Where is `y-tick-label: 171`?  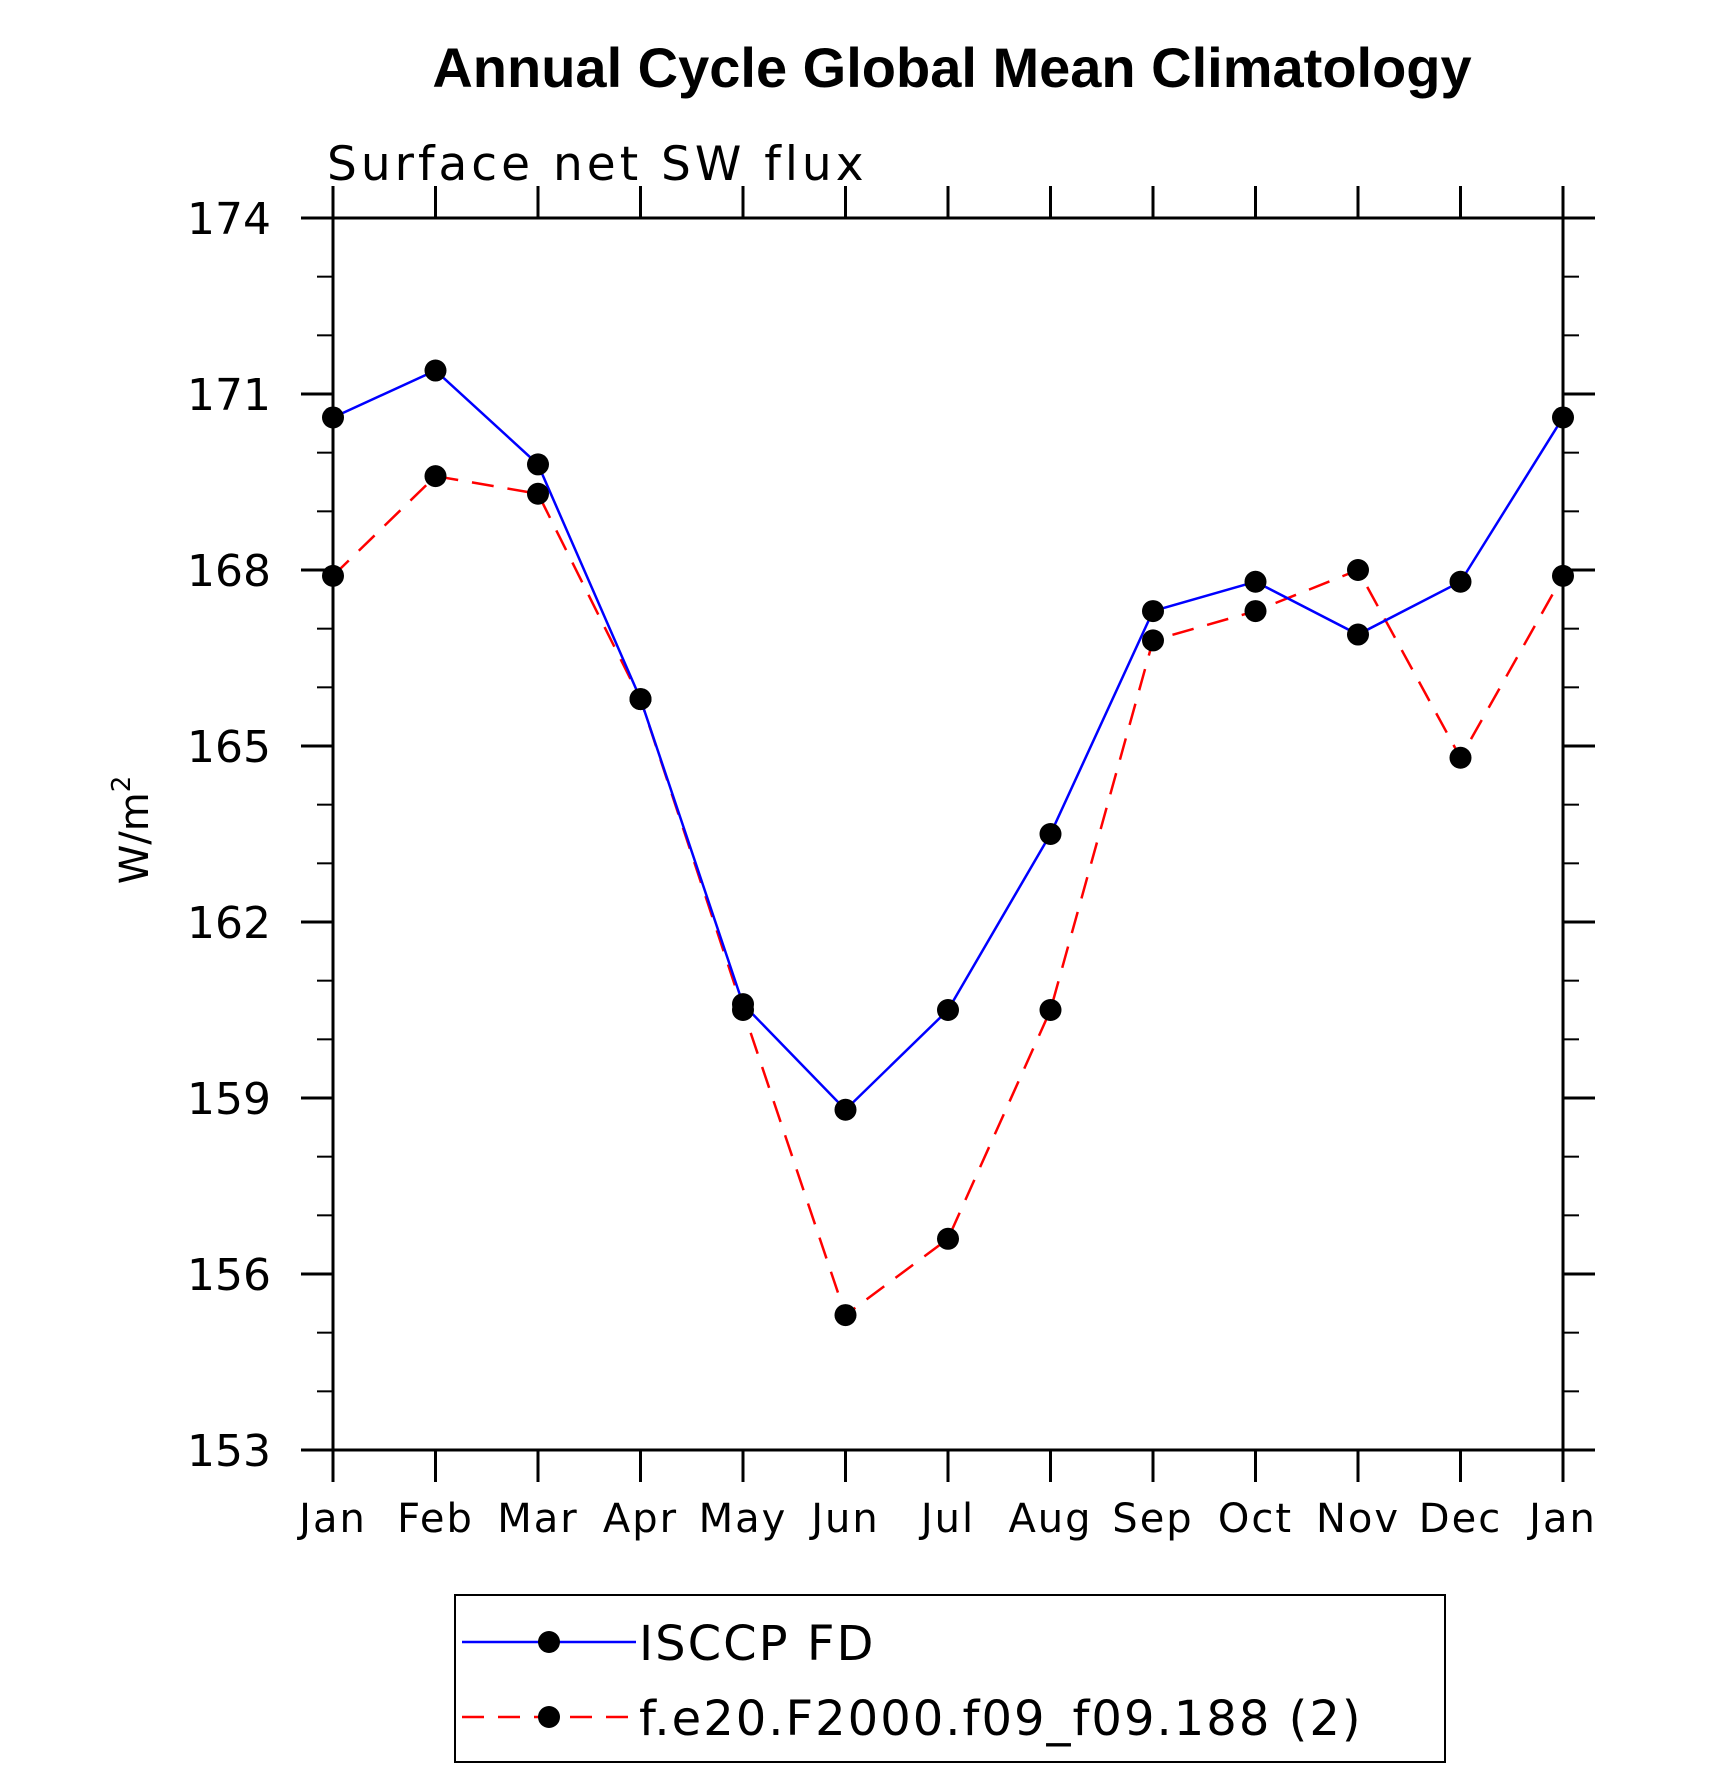 y-tick-label: 171 is located at coordinates (229, 395).